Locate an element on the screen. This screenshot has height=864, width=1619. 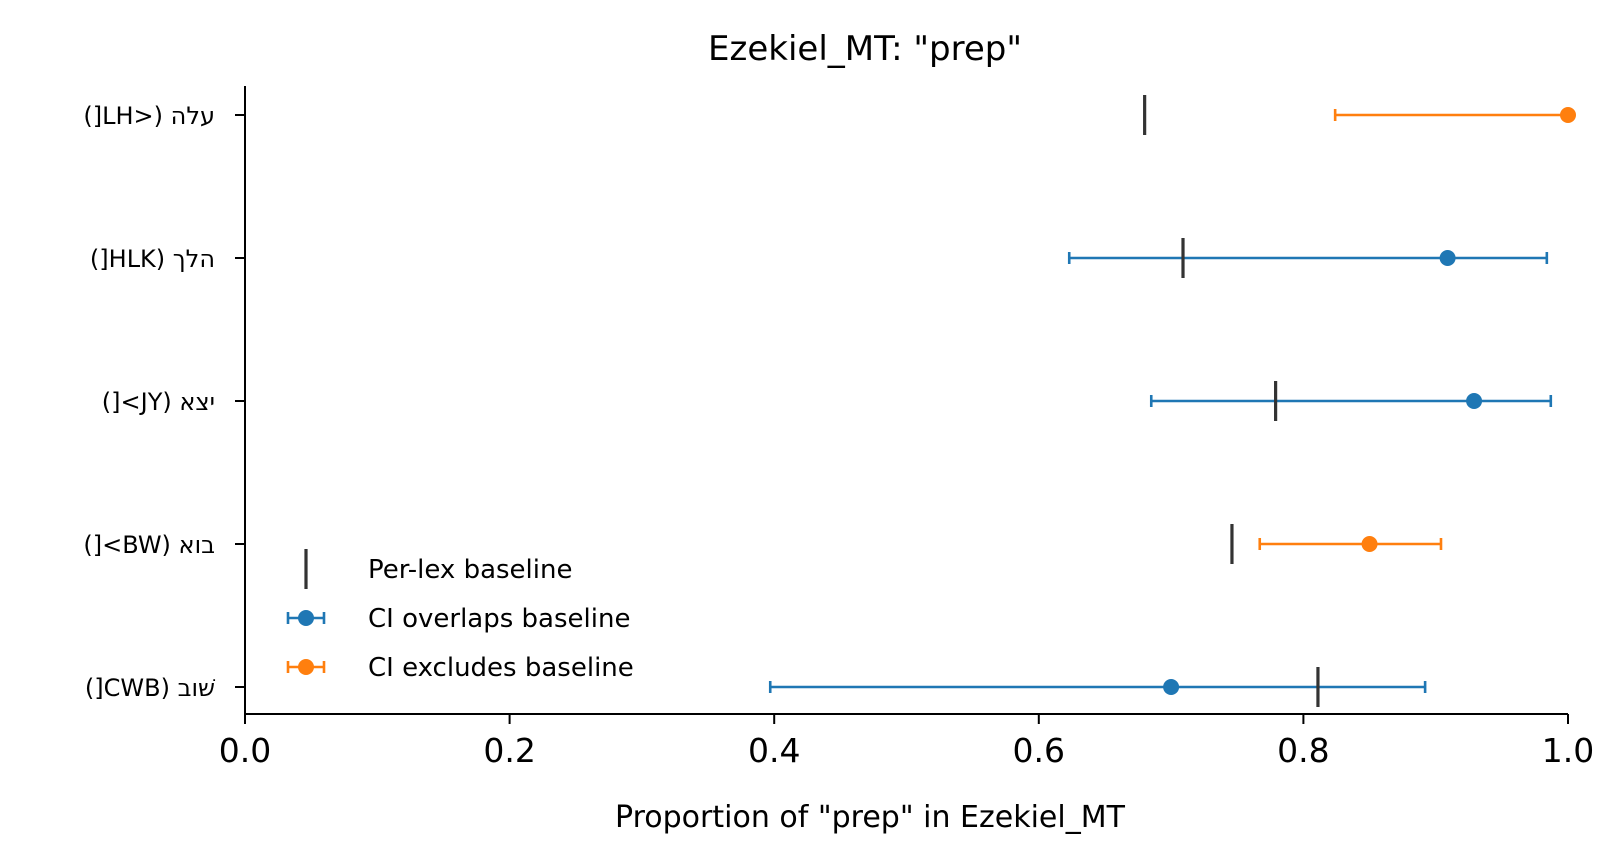
y-tick-label: עלה (<LH[) is located at coordinates (149, 116).